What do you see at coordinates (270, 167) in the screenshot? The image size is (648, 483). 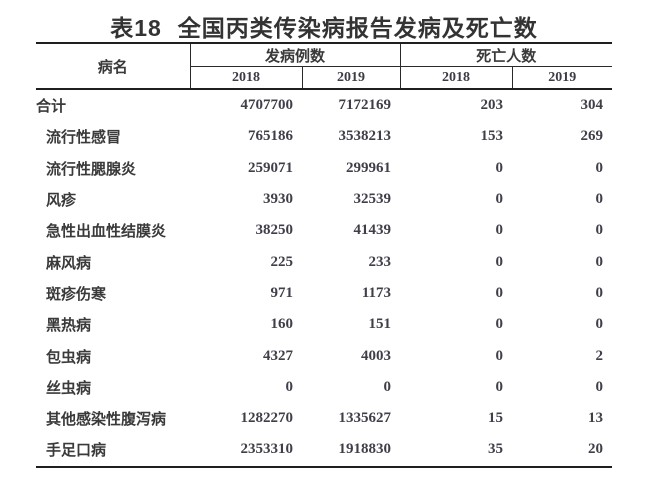 I see `cases-2018: 259071` at bounding box center [270, 167].